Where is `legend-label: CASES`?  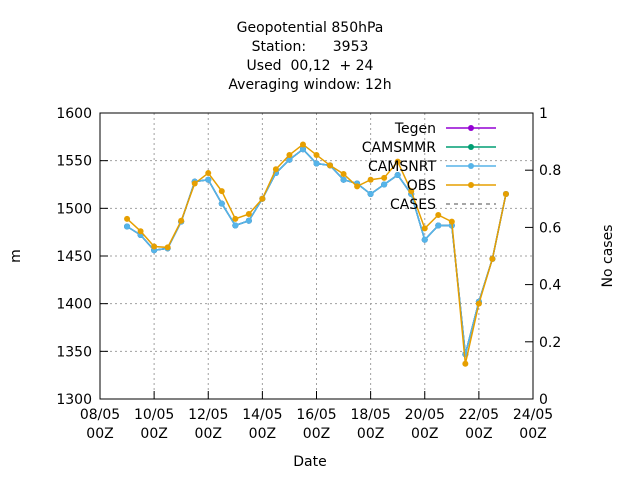
legend-label: CASES is located at coordinates (413, 205).